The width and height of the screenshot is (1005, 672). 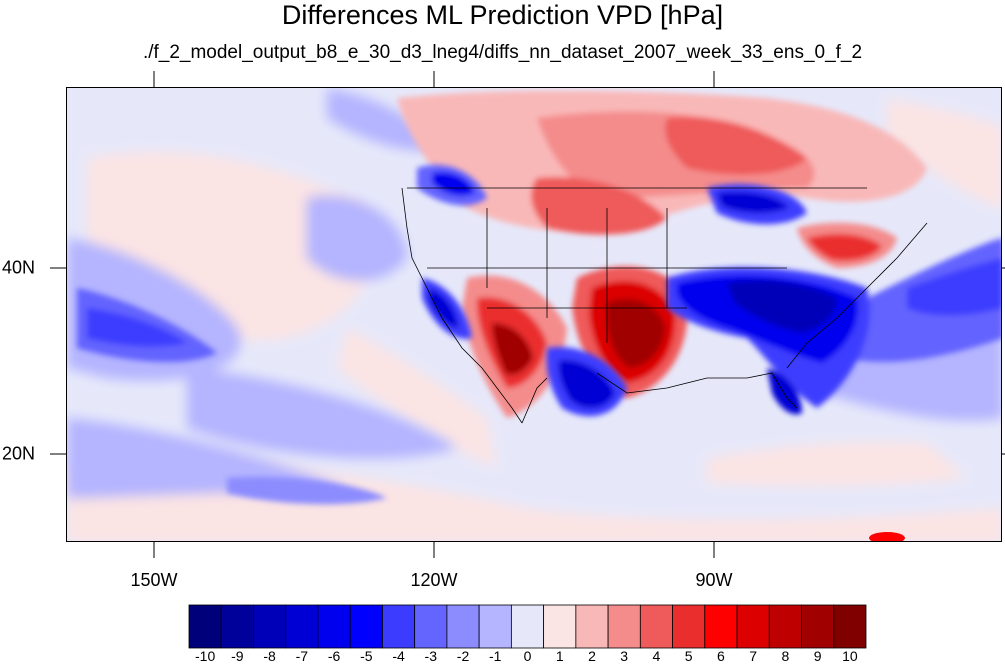 I want to click on west-coast-negative-region, so click(x=447, y=308).